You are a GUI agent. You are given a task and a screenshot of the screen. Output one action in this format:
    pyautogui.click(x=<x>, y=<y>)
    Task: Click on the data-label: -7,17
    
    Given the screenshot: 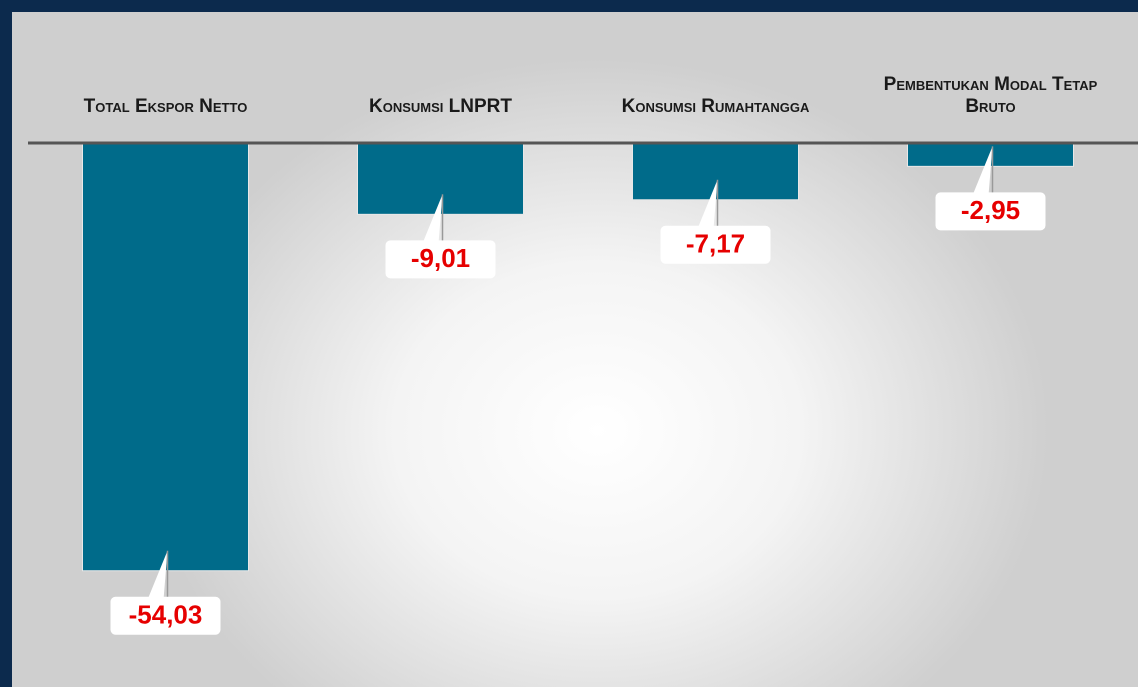 What is the action you would take?
    pyautogui.click(x=715, y=244)
    